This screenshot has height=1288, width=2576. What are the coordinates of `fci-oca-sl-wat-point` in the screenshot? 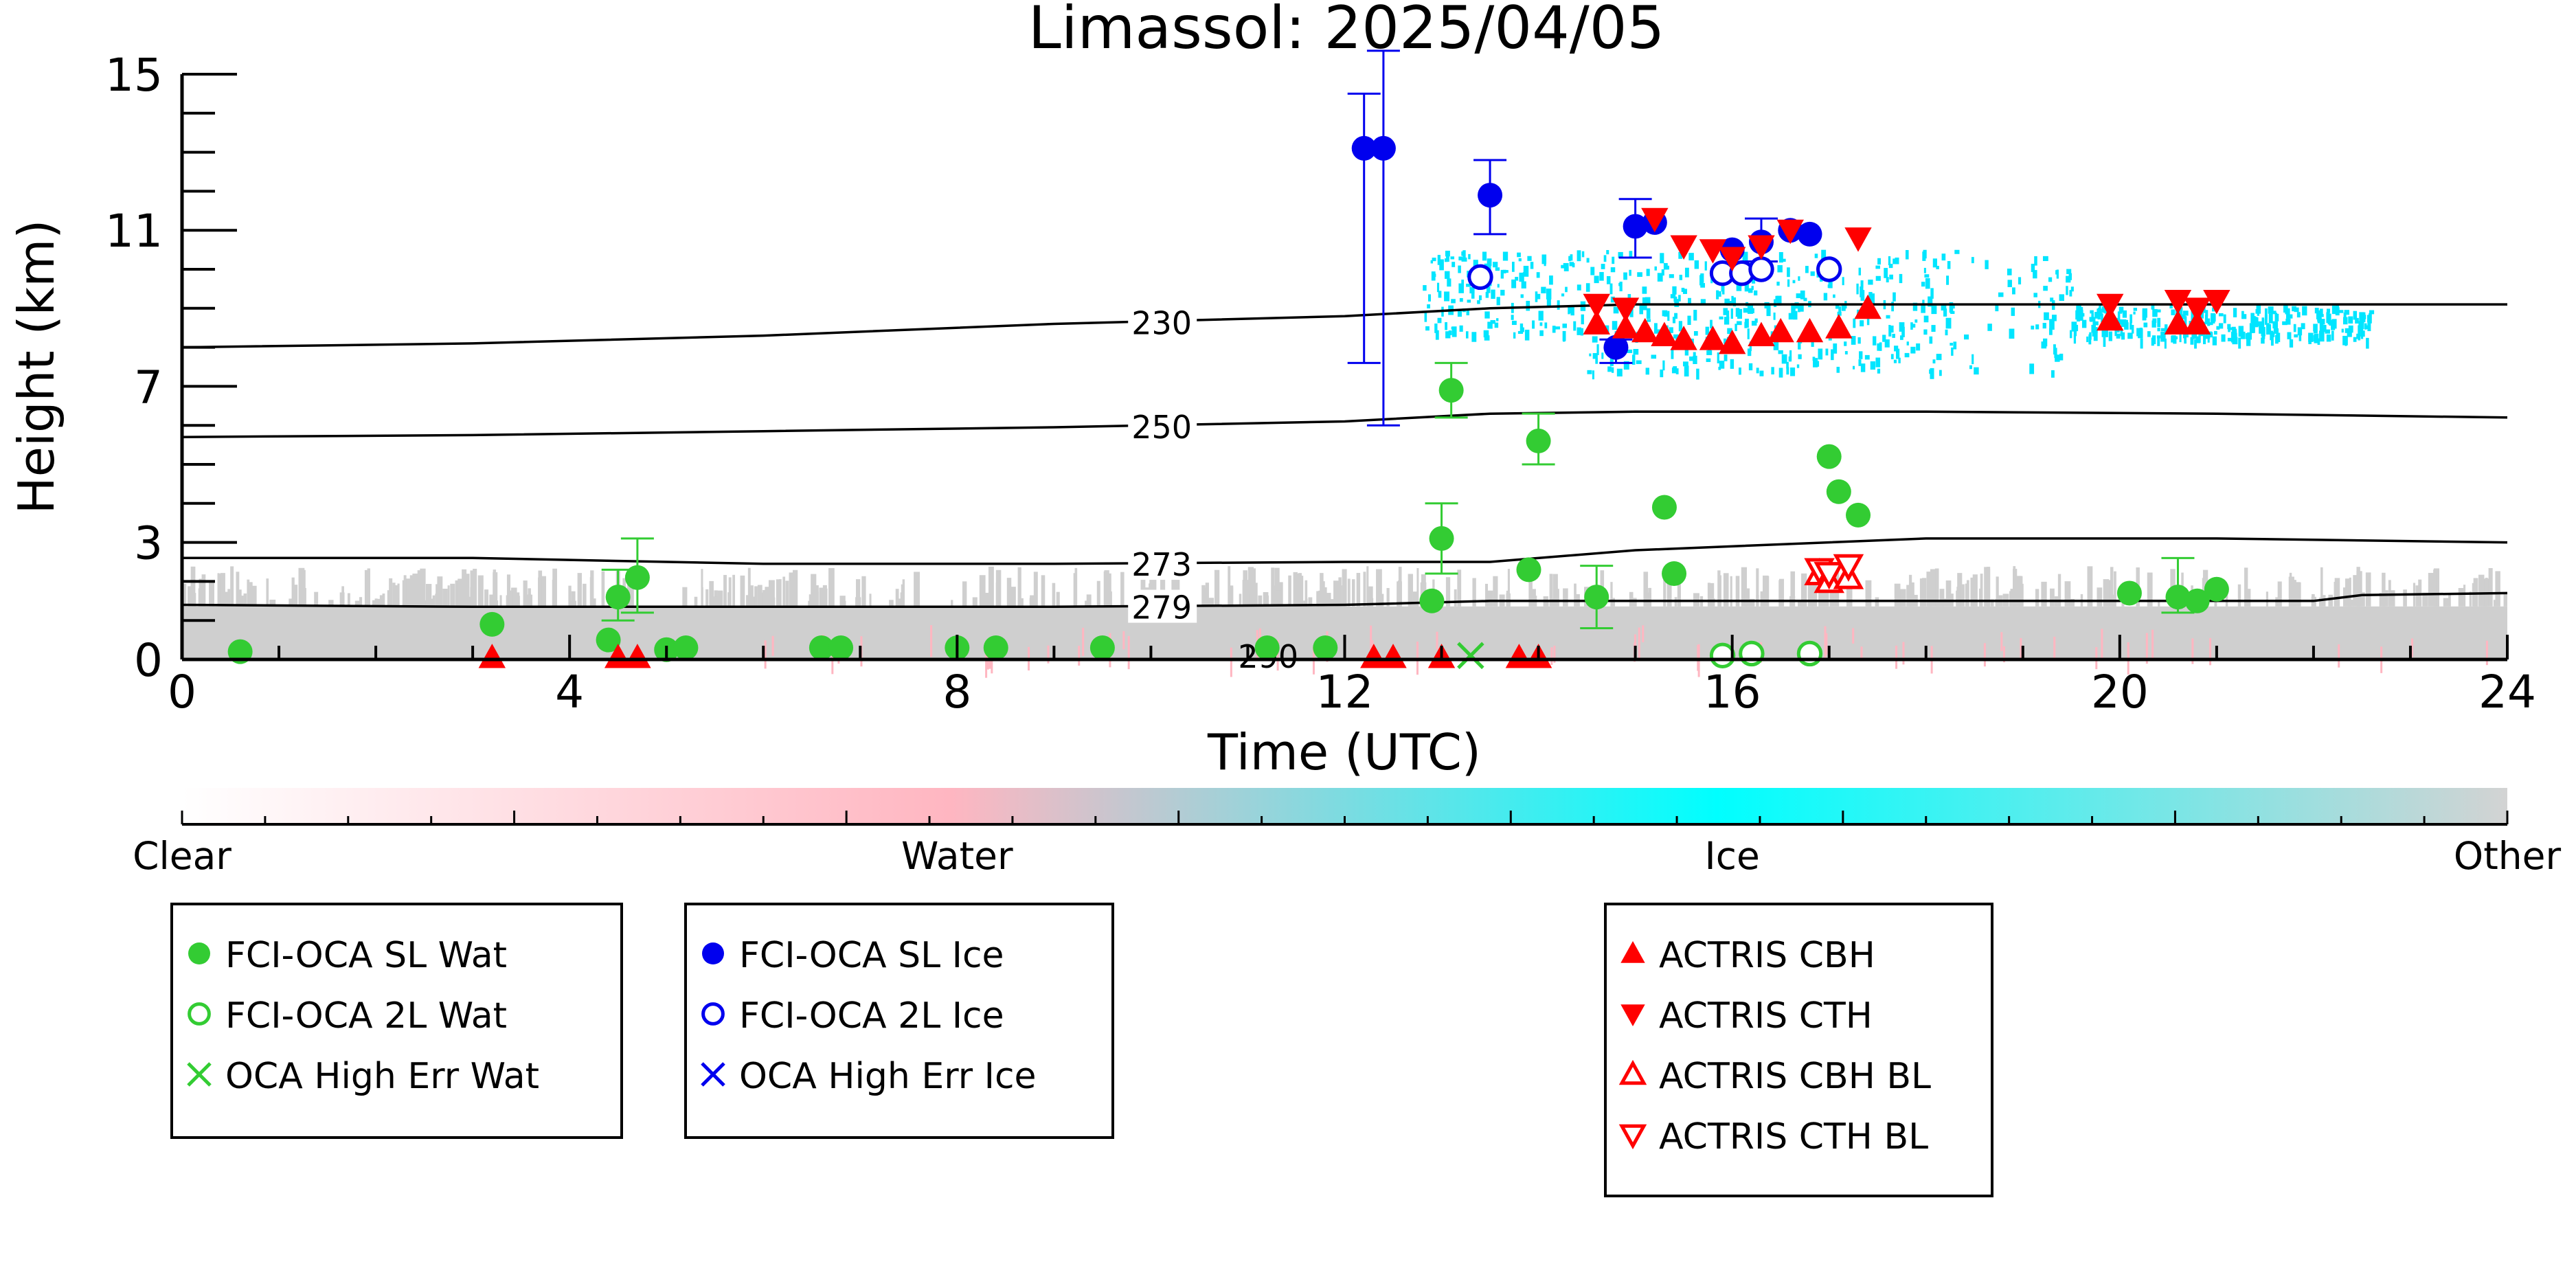 It's located at (2197, 600).